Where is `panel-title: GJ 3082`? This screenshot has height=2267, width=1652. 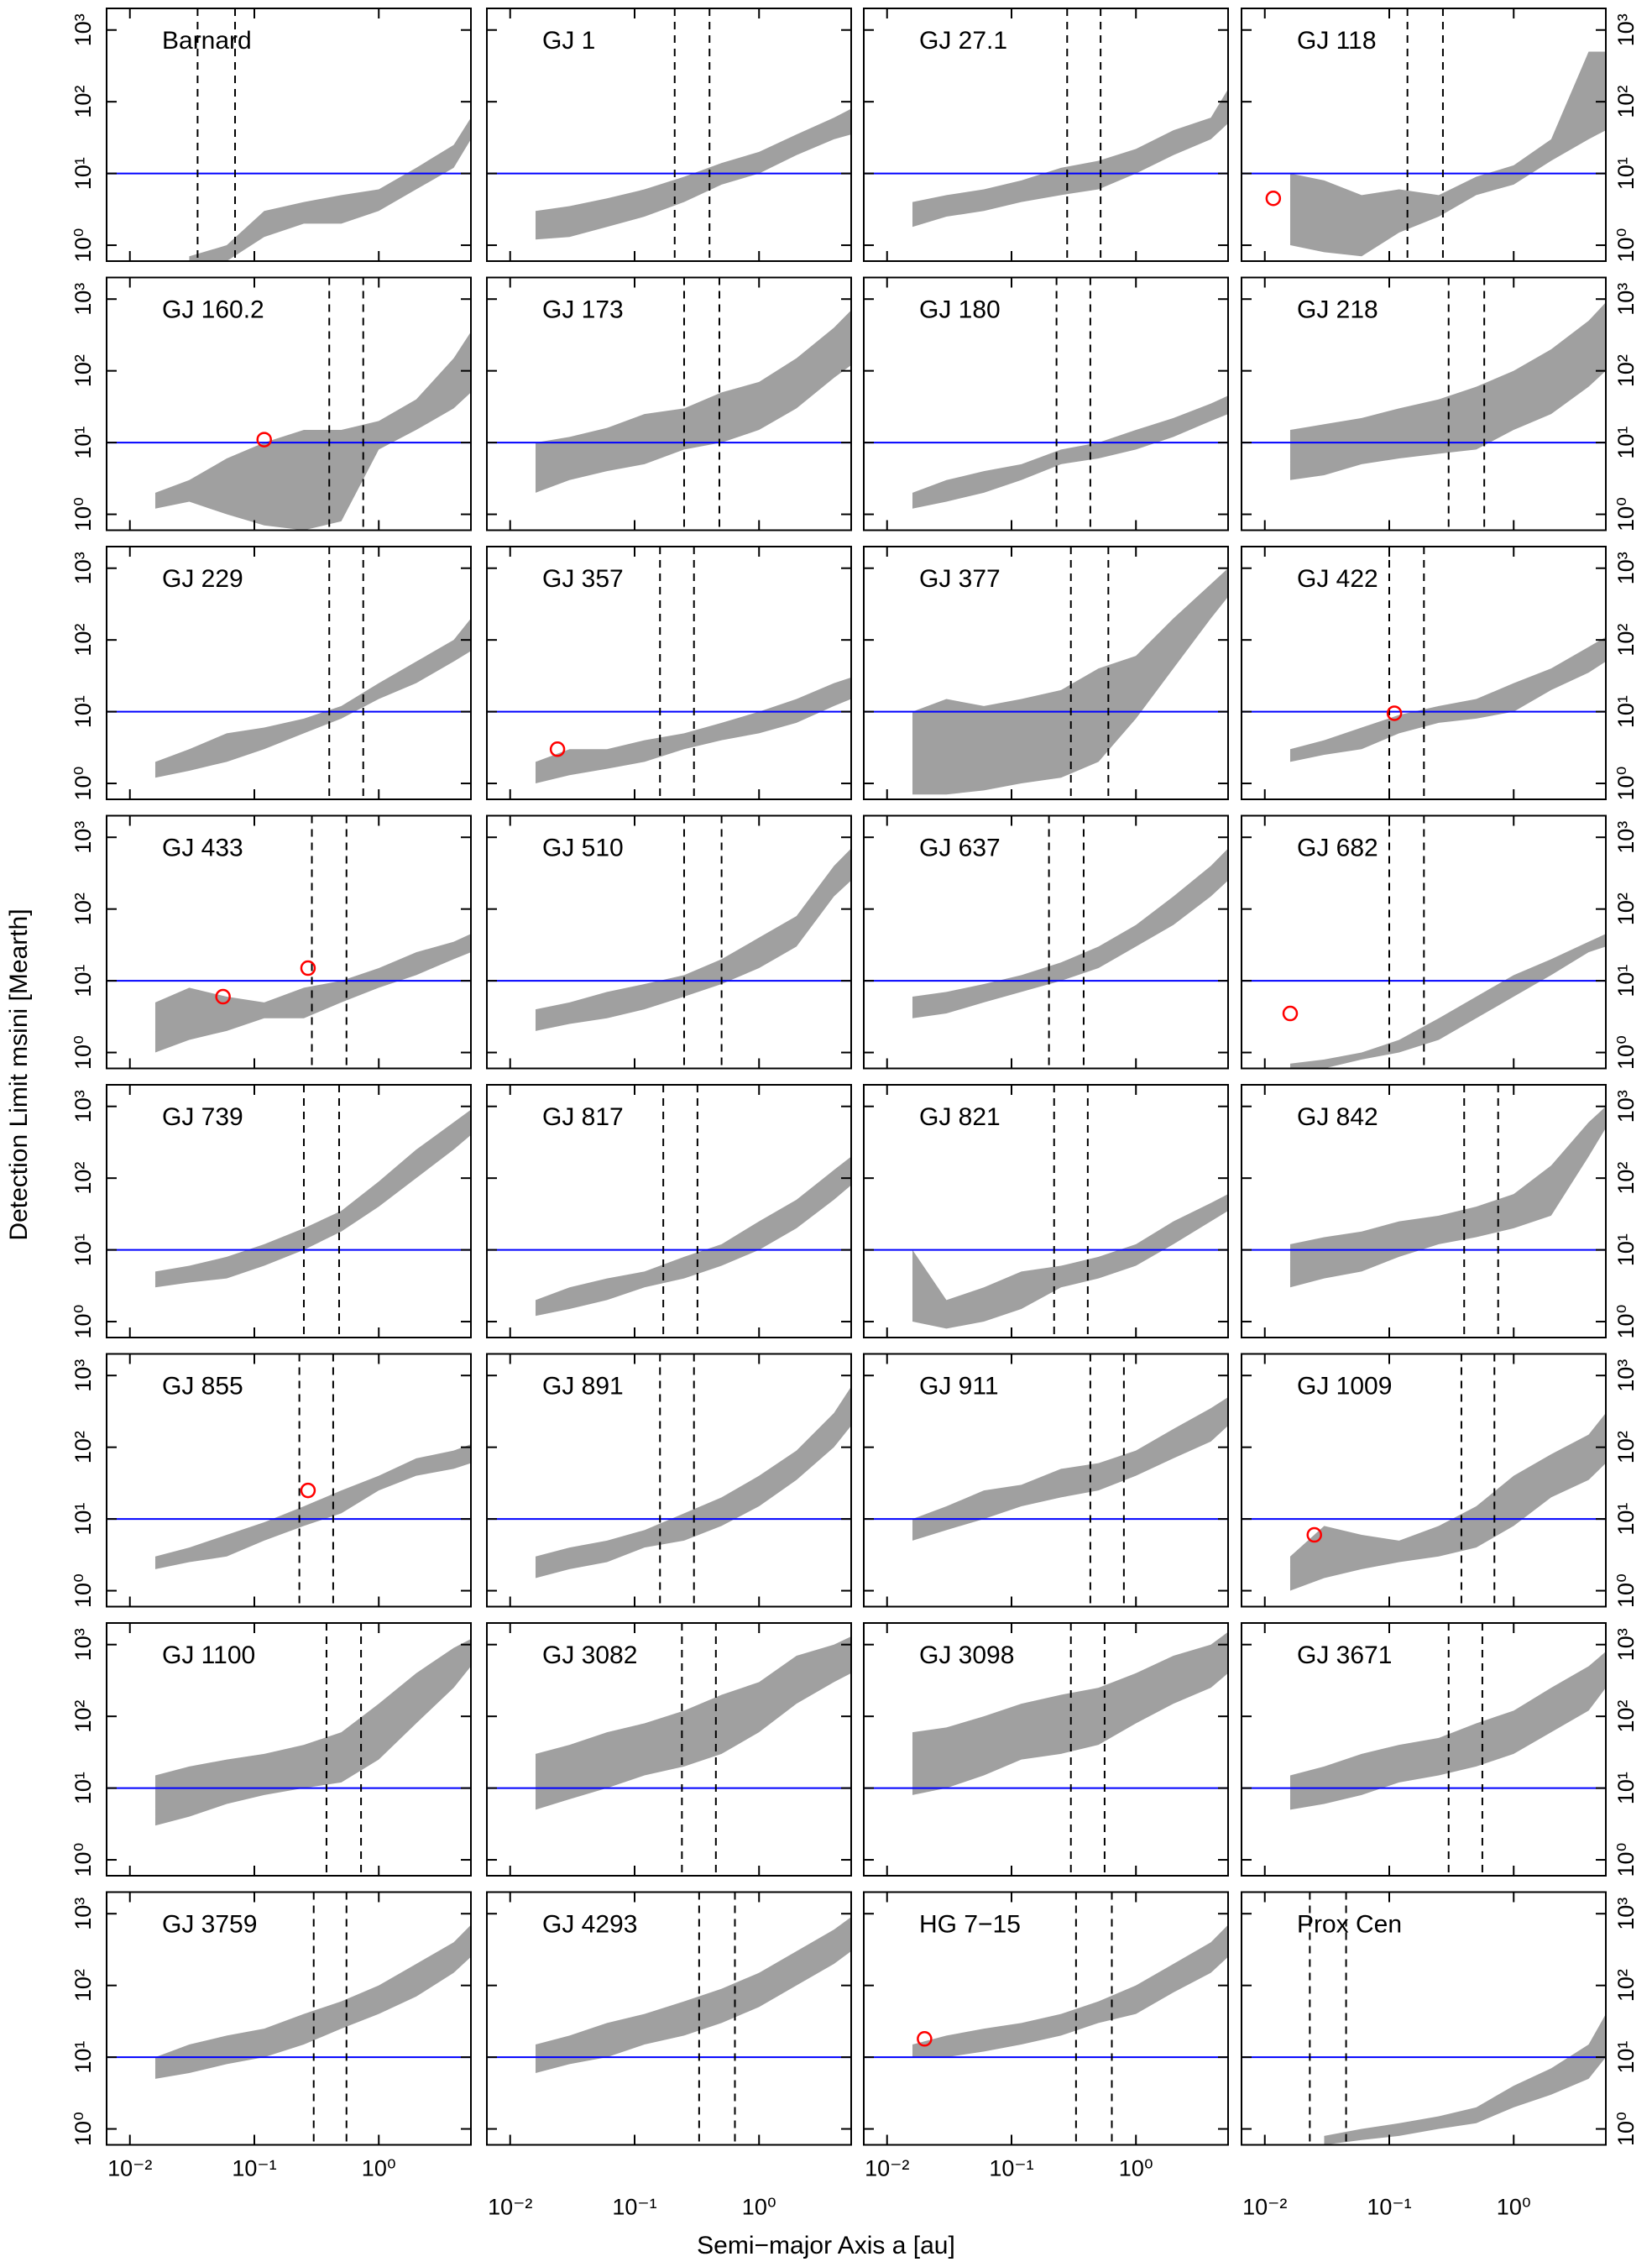
panel-title: GJ 3082 is located at coordinates (589, 1655).